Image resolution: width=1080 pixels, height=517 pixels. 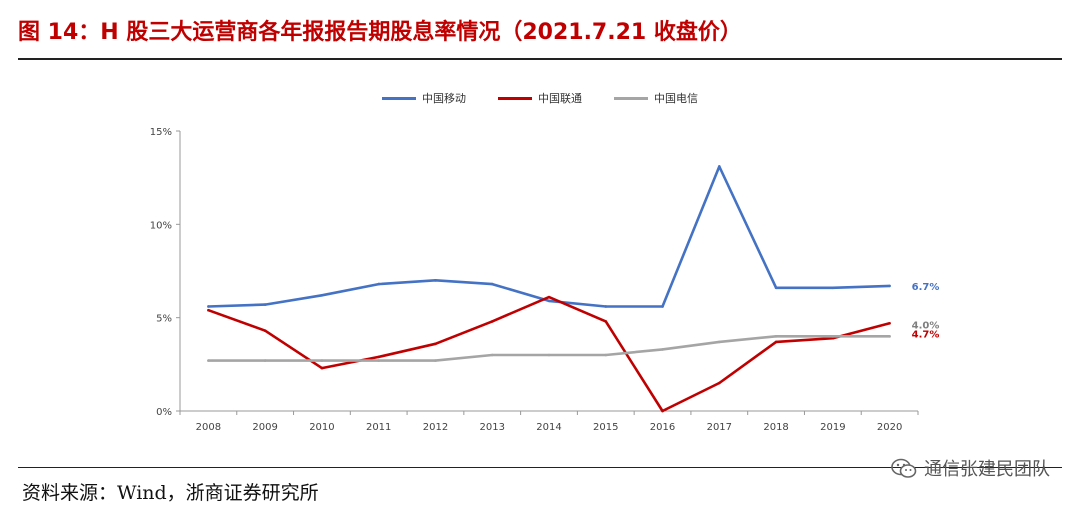 What do you see at coordinates (540, 467) in the screenshot?
I see `footer-divider` at bounding box center [540, 467].